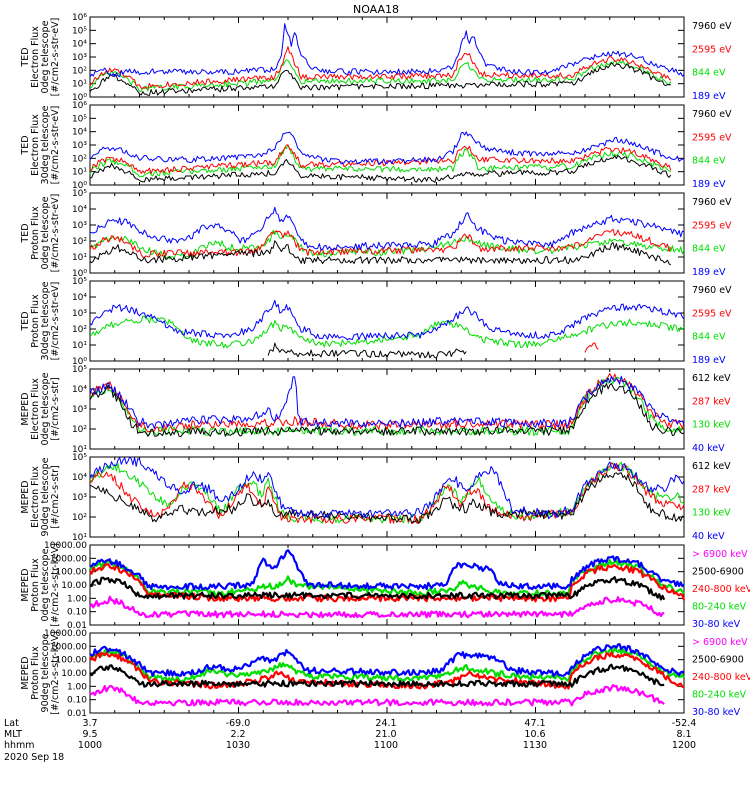  I want to click on y-tick-label: 1.00, so click(77, 687).